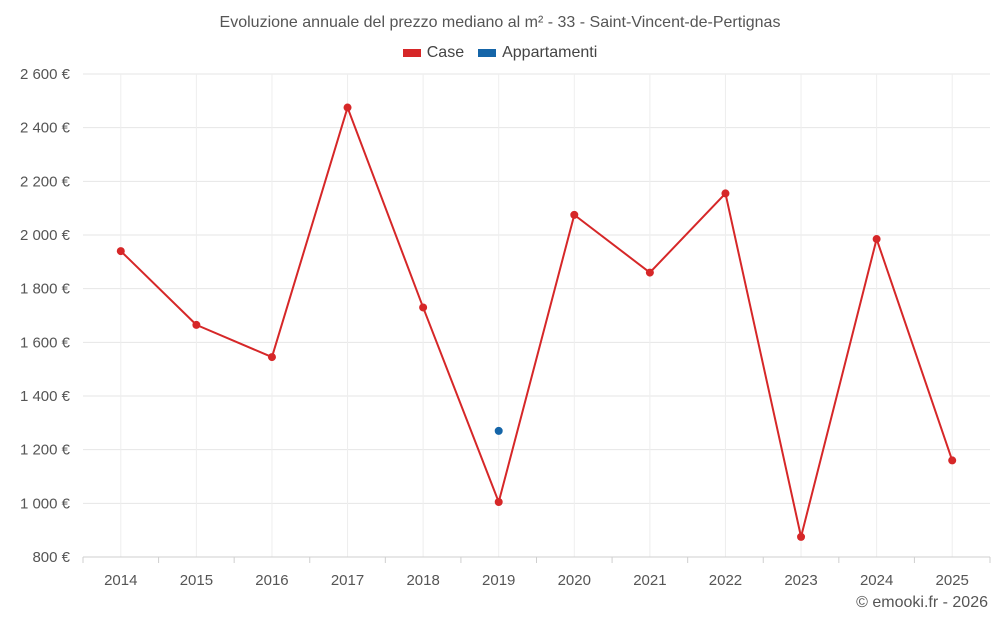 This screenshot has height=625, width=1000. I want to click on legend-item-case: Case, so click(433, 53).